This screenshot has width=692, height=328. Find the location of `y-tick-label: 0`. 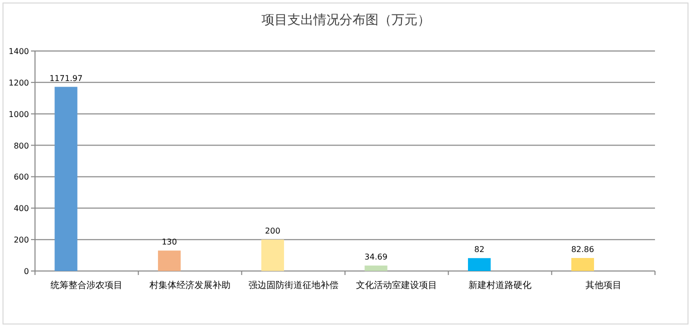

y-tick-label: 0 is located at coordinates (26, 271).